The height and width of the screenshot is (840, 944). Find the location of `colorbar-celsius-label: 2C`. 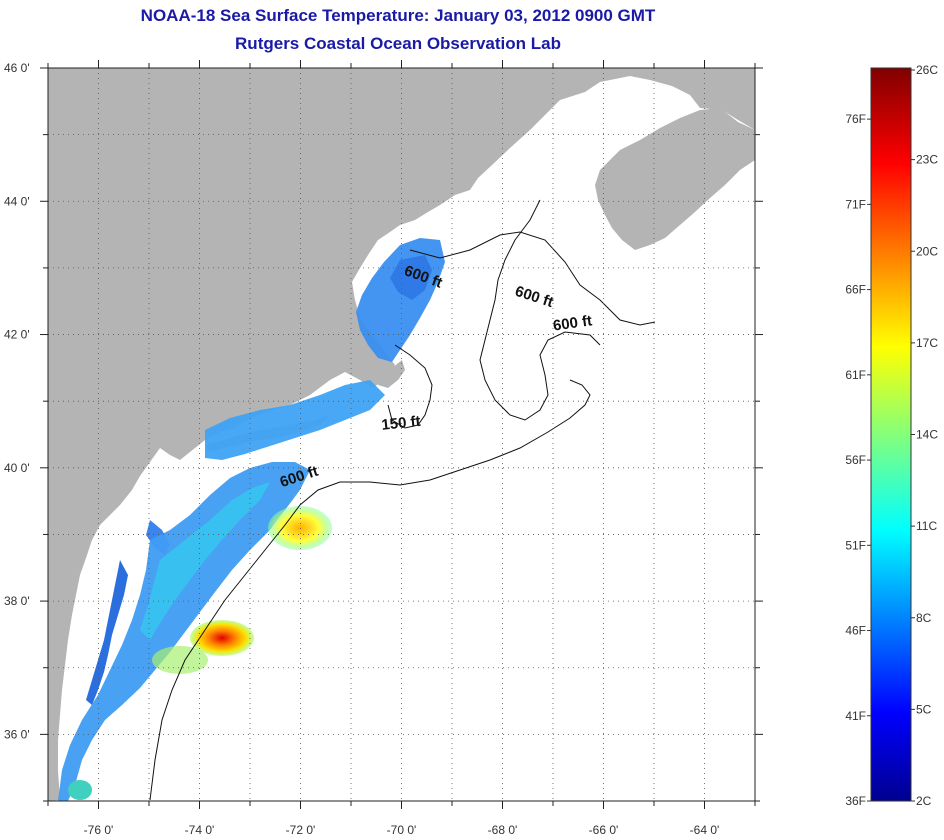

colorbar-celsius-label: 2C is located at coordinates (924, 801).